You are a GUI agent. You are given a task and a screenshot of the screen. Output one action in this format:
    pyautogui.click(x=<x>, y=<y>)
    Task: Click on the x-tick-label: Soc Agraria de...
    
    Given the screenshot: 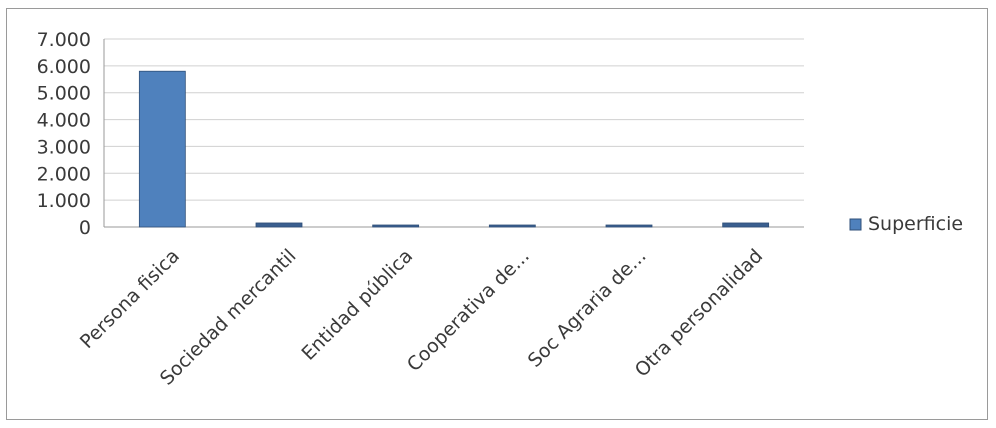 What is the action you would take?
    pyautogui.click(x=587, y=308)
    